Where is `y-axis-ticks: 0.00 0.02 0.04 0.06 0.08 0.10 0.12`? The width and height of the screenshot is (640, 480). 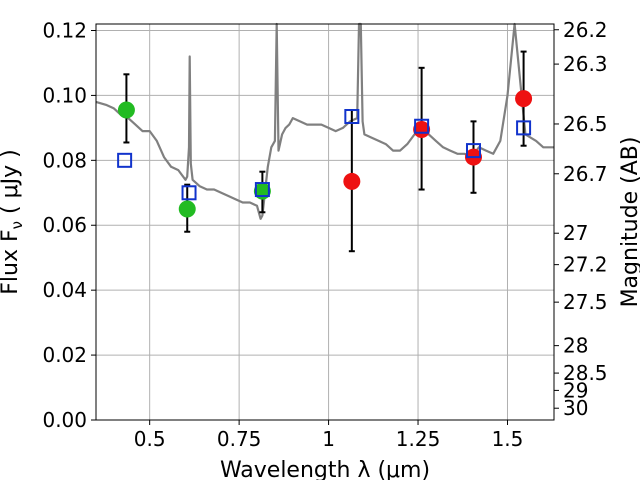 y-axis-ticks: 0.00 0.02 0.04 0.06 0.08 0.10 0.12 is located at coordinates (69, 225).